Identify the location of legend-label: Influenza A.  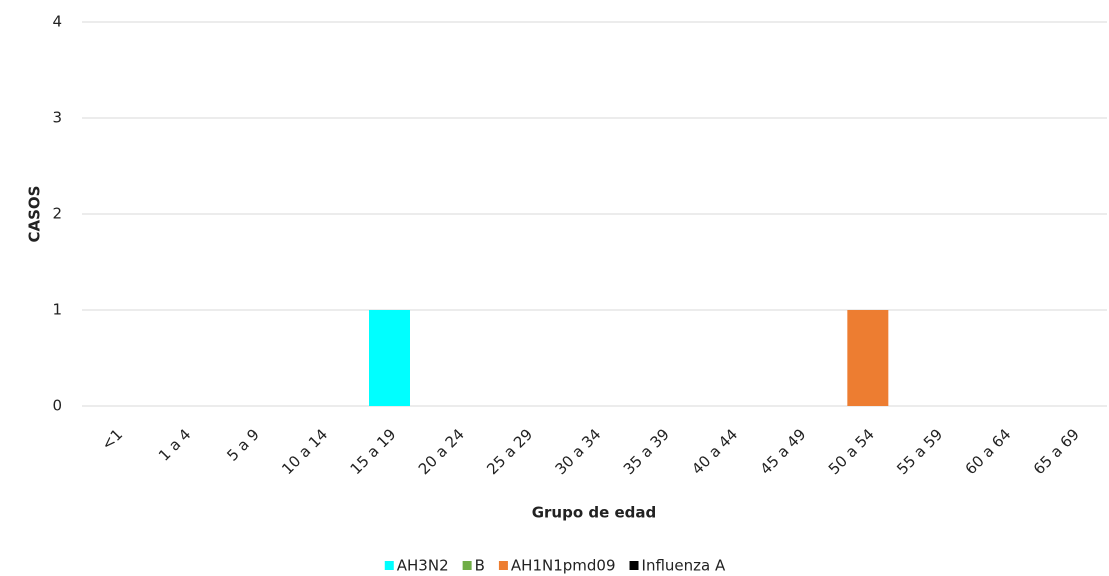
(684, 566).